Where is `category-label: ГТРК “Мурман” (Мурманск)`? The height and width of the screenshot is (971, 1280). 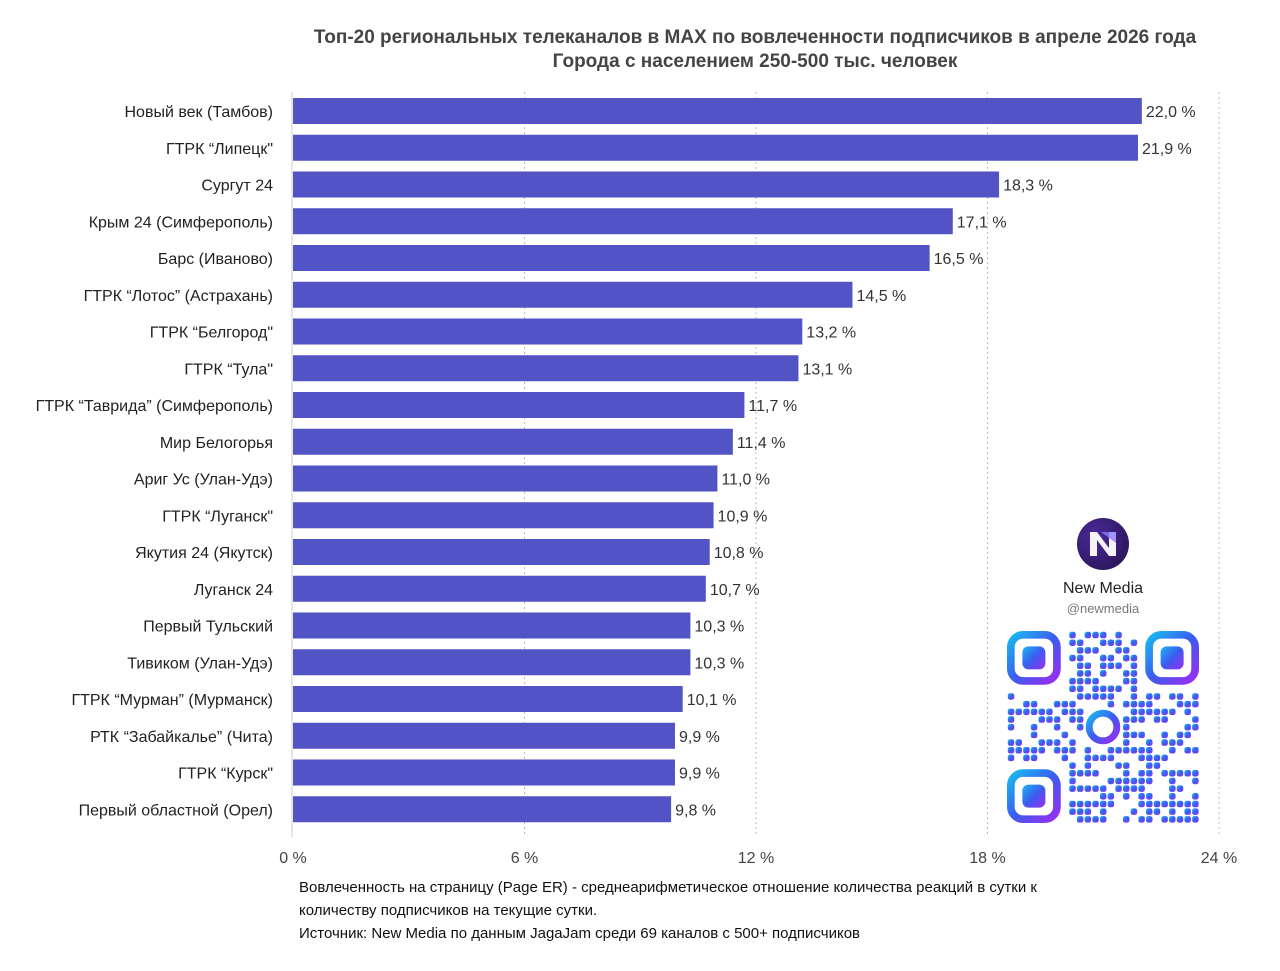
category-label: ГТРК “Мурман” (Мурманск) is located at coordinates (172, 700).